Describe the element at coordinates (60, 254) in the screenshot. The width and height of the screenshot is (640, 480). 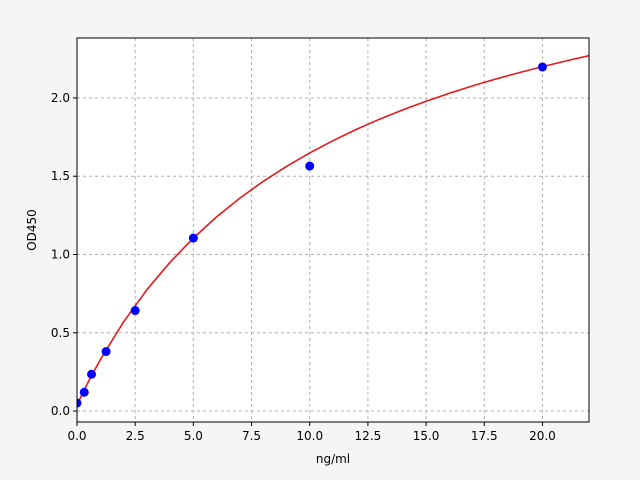
I see `y-tick-label: 1.0` at that location.